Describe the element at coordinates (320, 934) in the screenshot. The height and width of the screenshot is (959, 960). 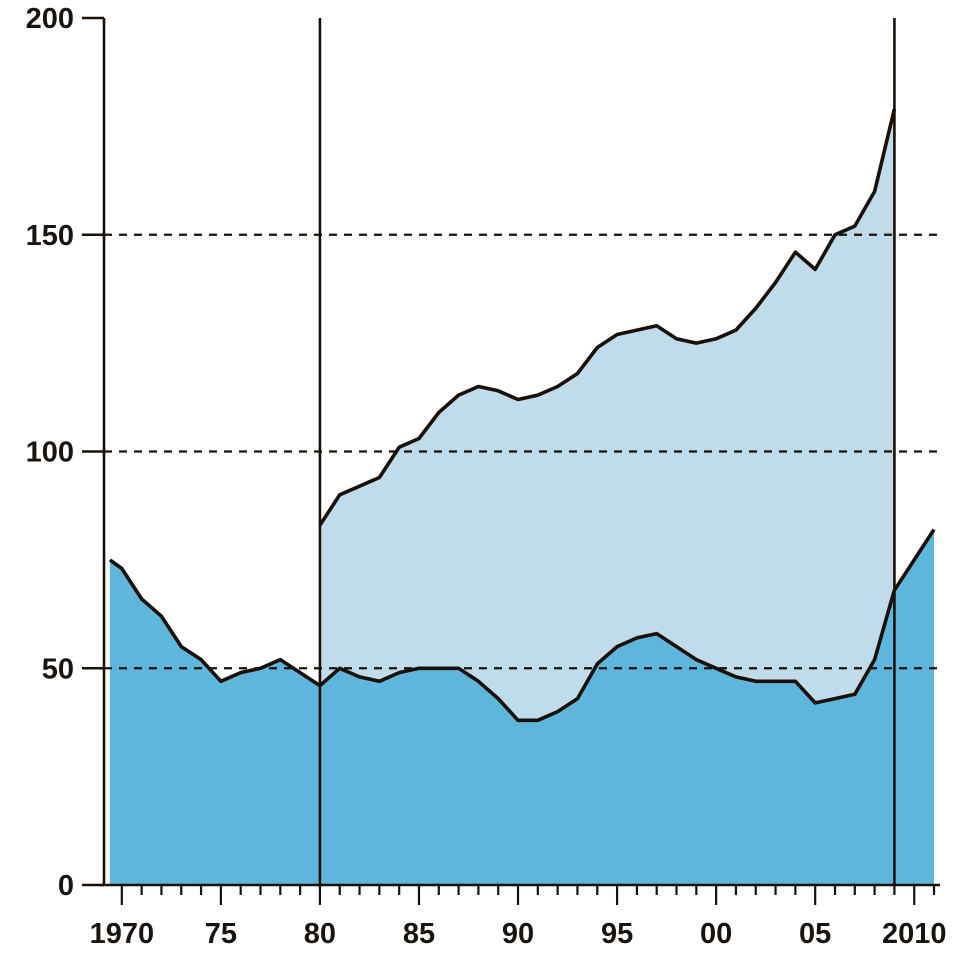
I see `x-tick-label-1980: 80` at that location.